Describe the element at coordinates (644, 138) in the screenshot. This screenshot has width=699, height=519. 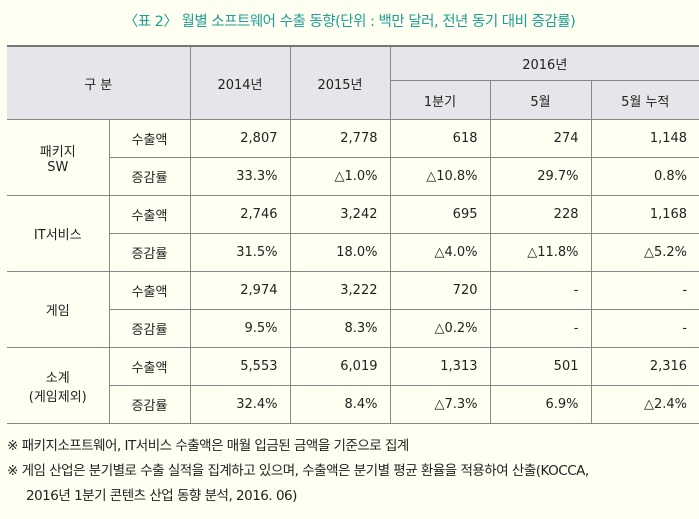
I see `cell-value: 1,148` at that location.